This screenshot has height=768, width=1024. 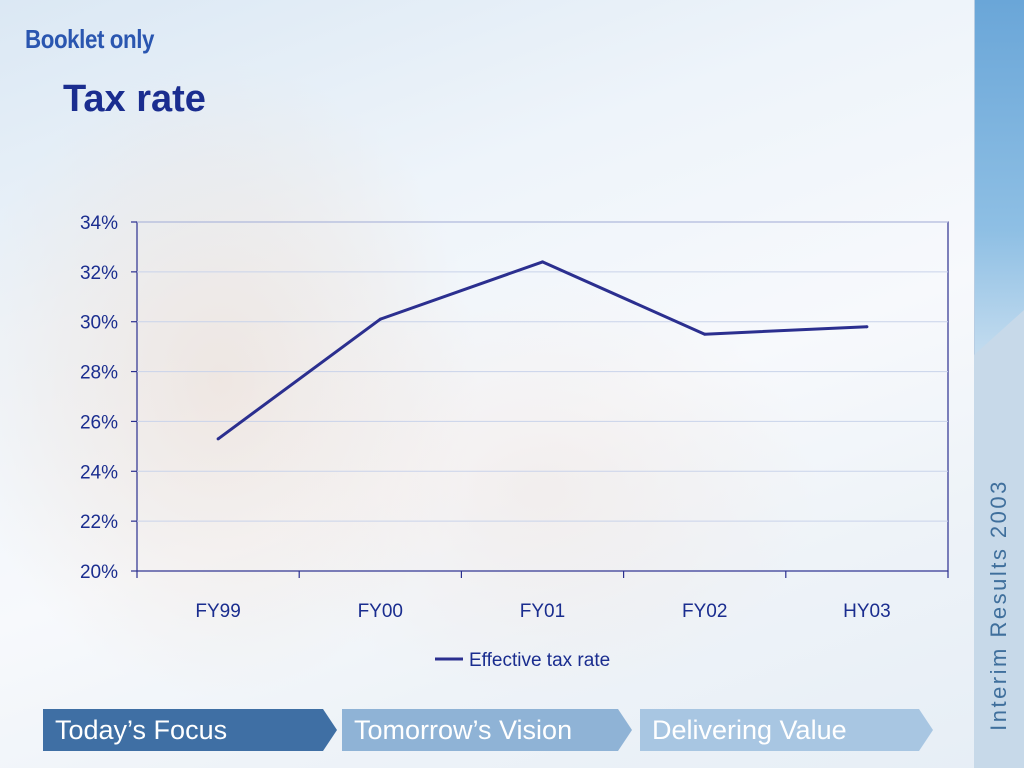 I want to click on y-tick-label: 22%, so click(x=99, y=522).